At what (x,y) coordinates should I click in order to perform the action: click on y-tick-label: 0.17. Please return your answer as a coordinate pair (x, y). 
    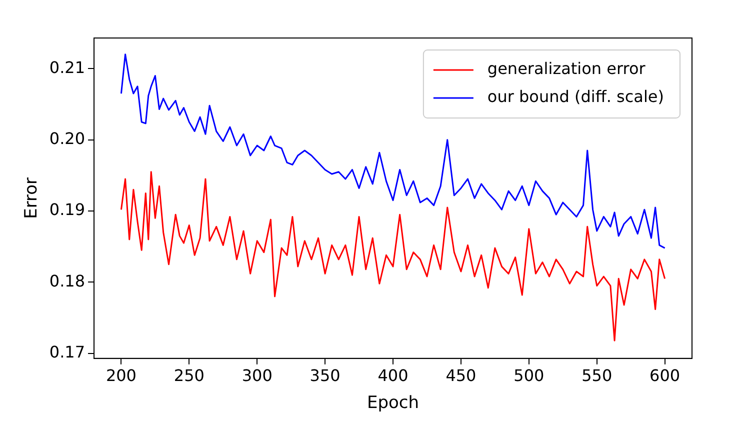
    Looking at the image, I should click on (67, 352).